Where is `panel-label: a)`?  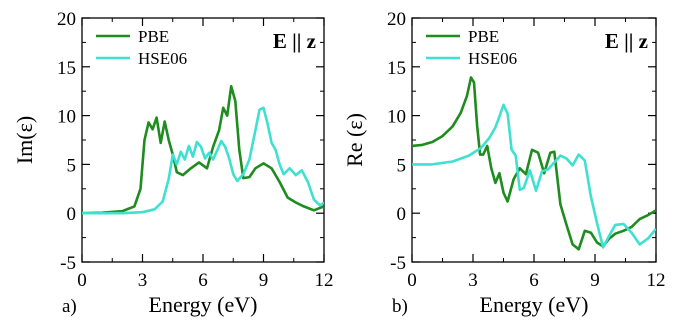 panel-label: a) is located at coordinates (69, 306).